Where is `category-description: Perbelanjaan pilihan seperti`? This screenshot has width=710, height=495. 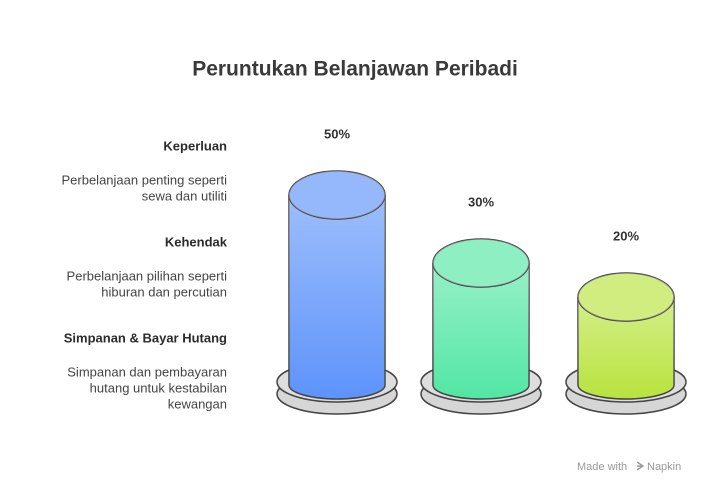 category-description: Perbelanjaan pilihan seperti is located at coordinates (147, 275).